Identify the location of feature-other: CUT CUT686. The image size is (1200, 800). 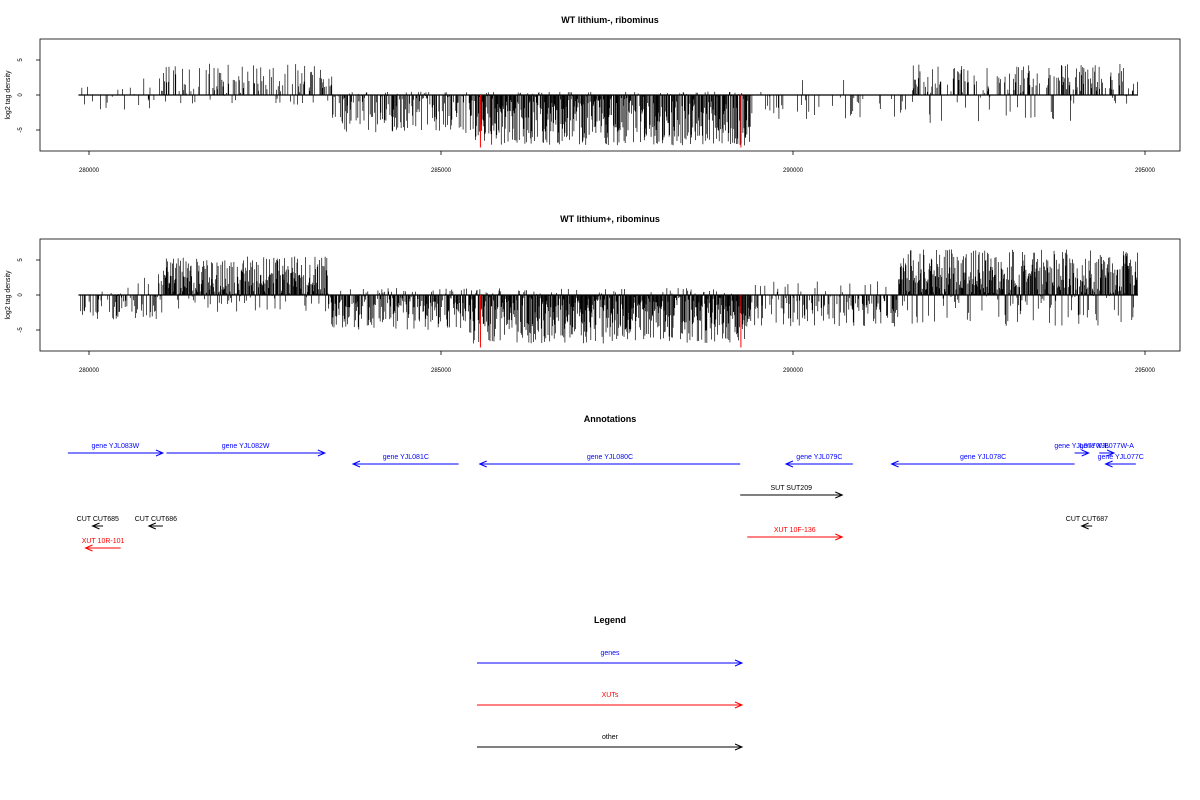
(156, 523).